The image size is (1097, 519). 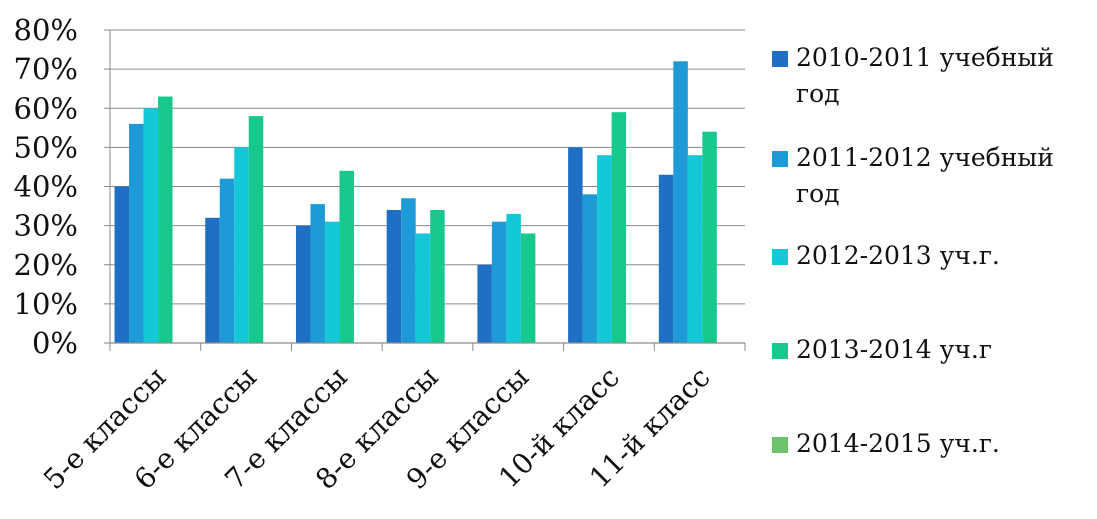 I want to click on y-tick-label: 40%, so click(x=46, y=187).